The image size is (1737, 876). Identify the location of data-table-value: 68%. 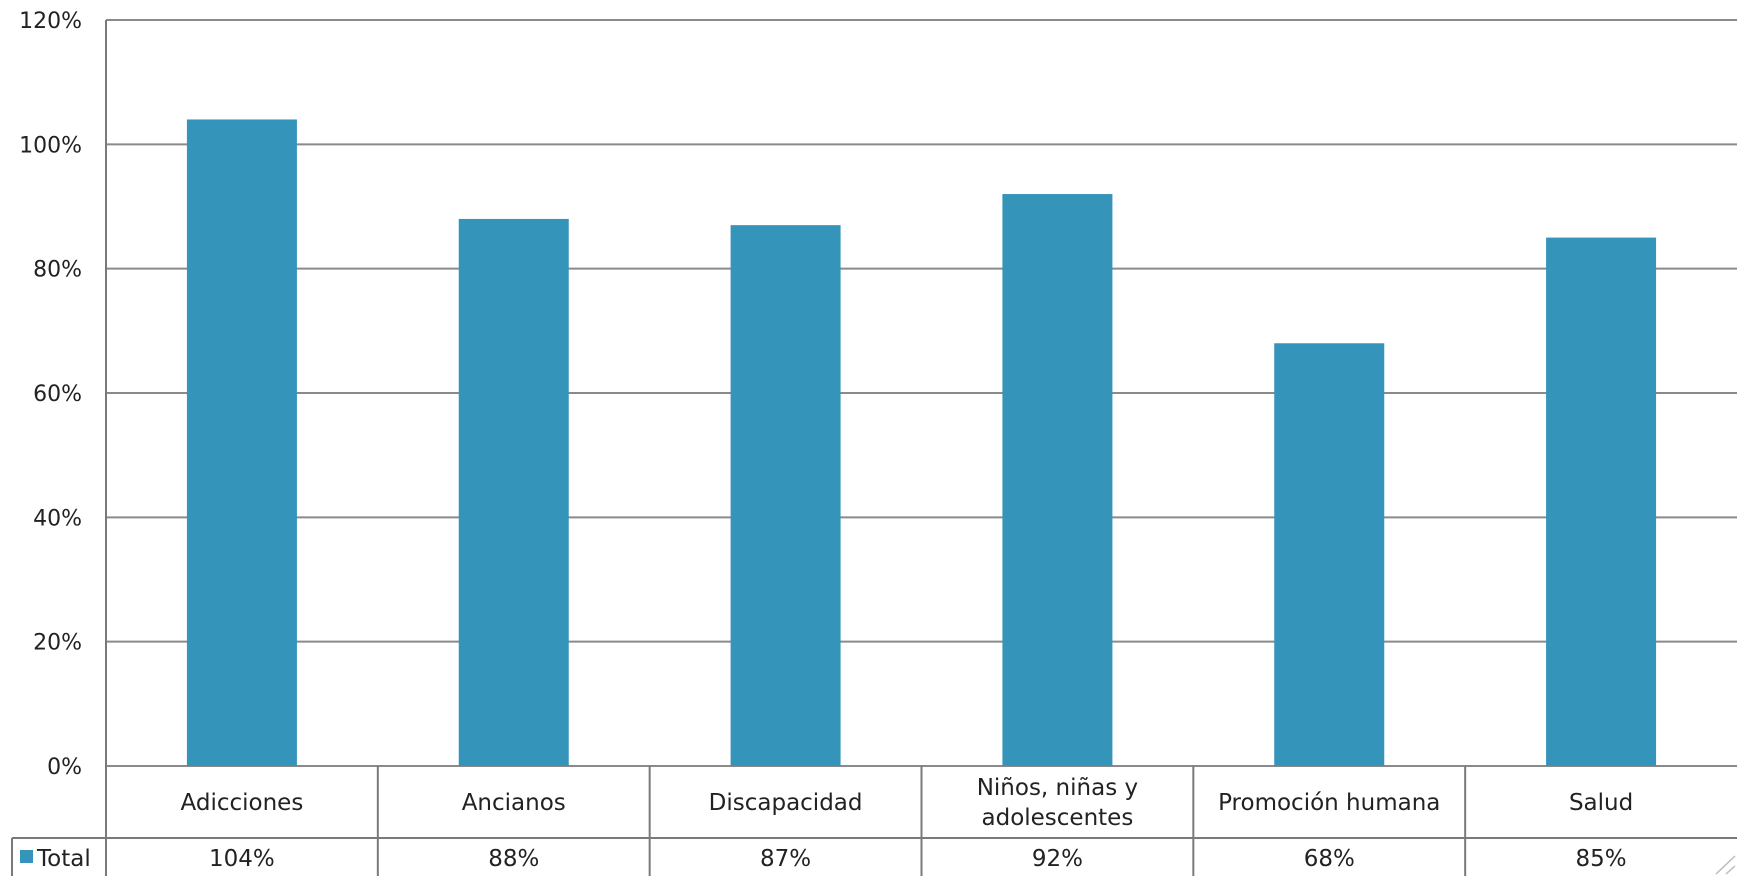
(1329, 859).